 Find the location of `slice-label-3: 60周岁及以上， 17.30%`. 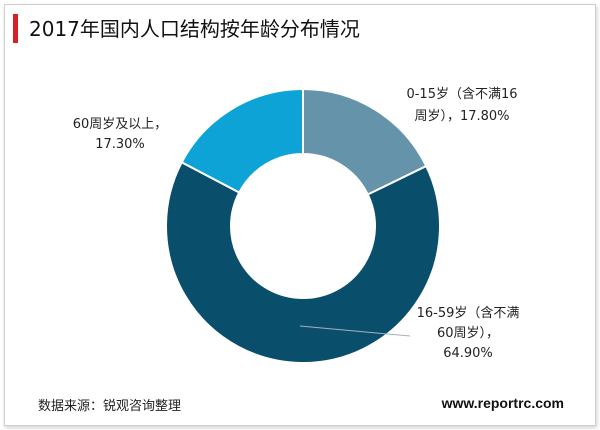

slice-label-3: 60周岁及以上， 17.30% is located at coordinates (120, 134).